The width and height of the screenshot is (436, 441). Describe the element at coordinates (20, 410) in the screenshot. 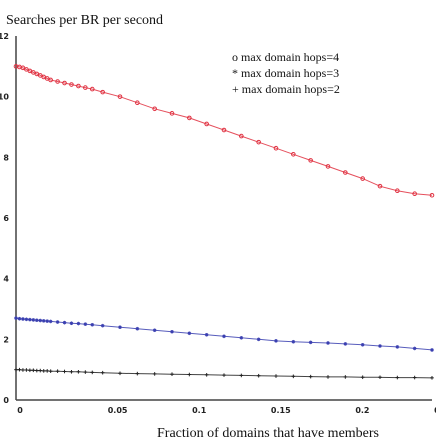

I see `x-tick-label: 0` at that location.